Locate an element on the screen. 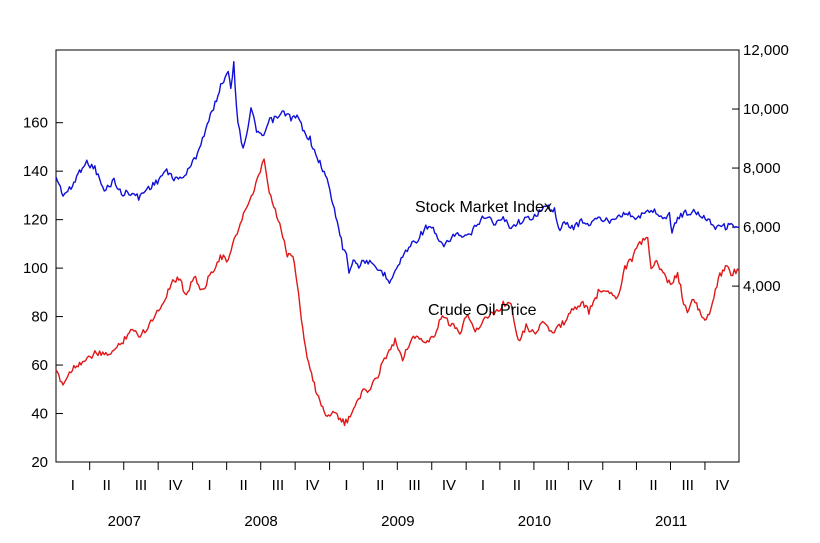  year-label: 2008 is located at coordinates (260, 521).